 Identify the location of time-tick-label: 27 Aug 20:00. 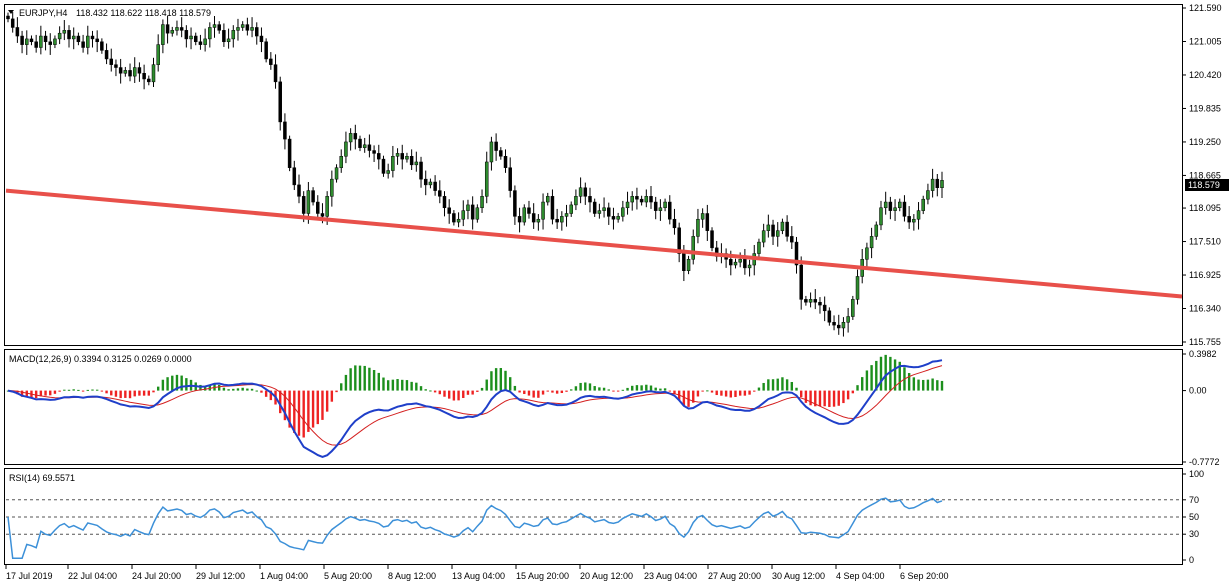
(734, 576).